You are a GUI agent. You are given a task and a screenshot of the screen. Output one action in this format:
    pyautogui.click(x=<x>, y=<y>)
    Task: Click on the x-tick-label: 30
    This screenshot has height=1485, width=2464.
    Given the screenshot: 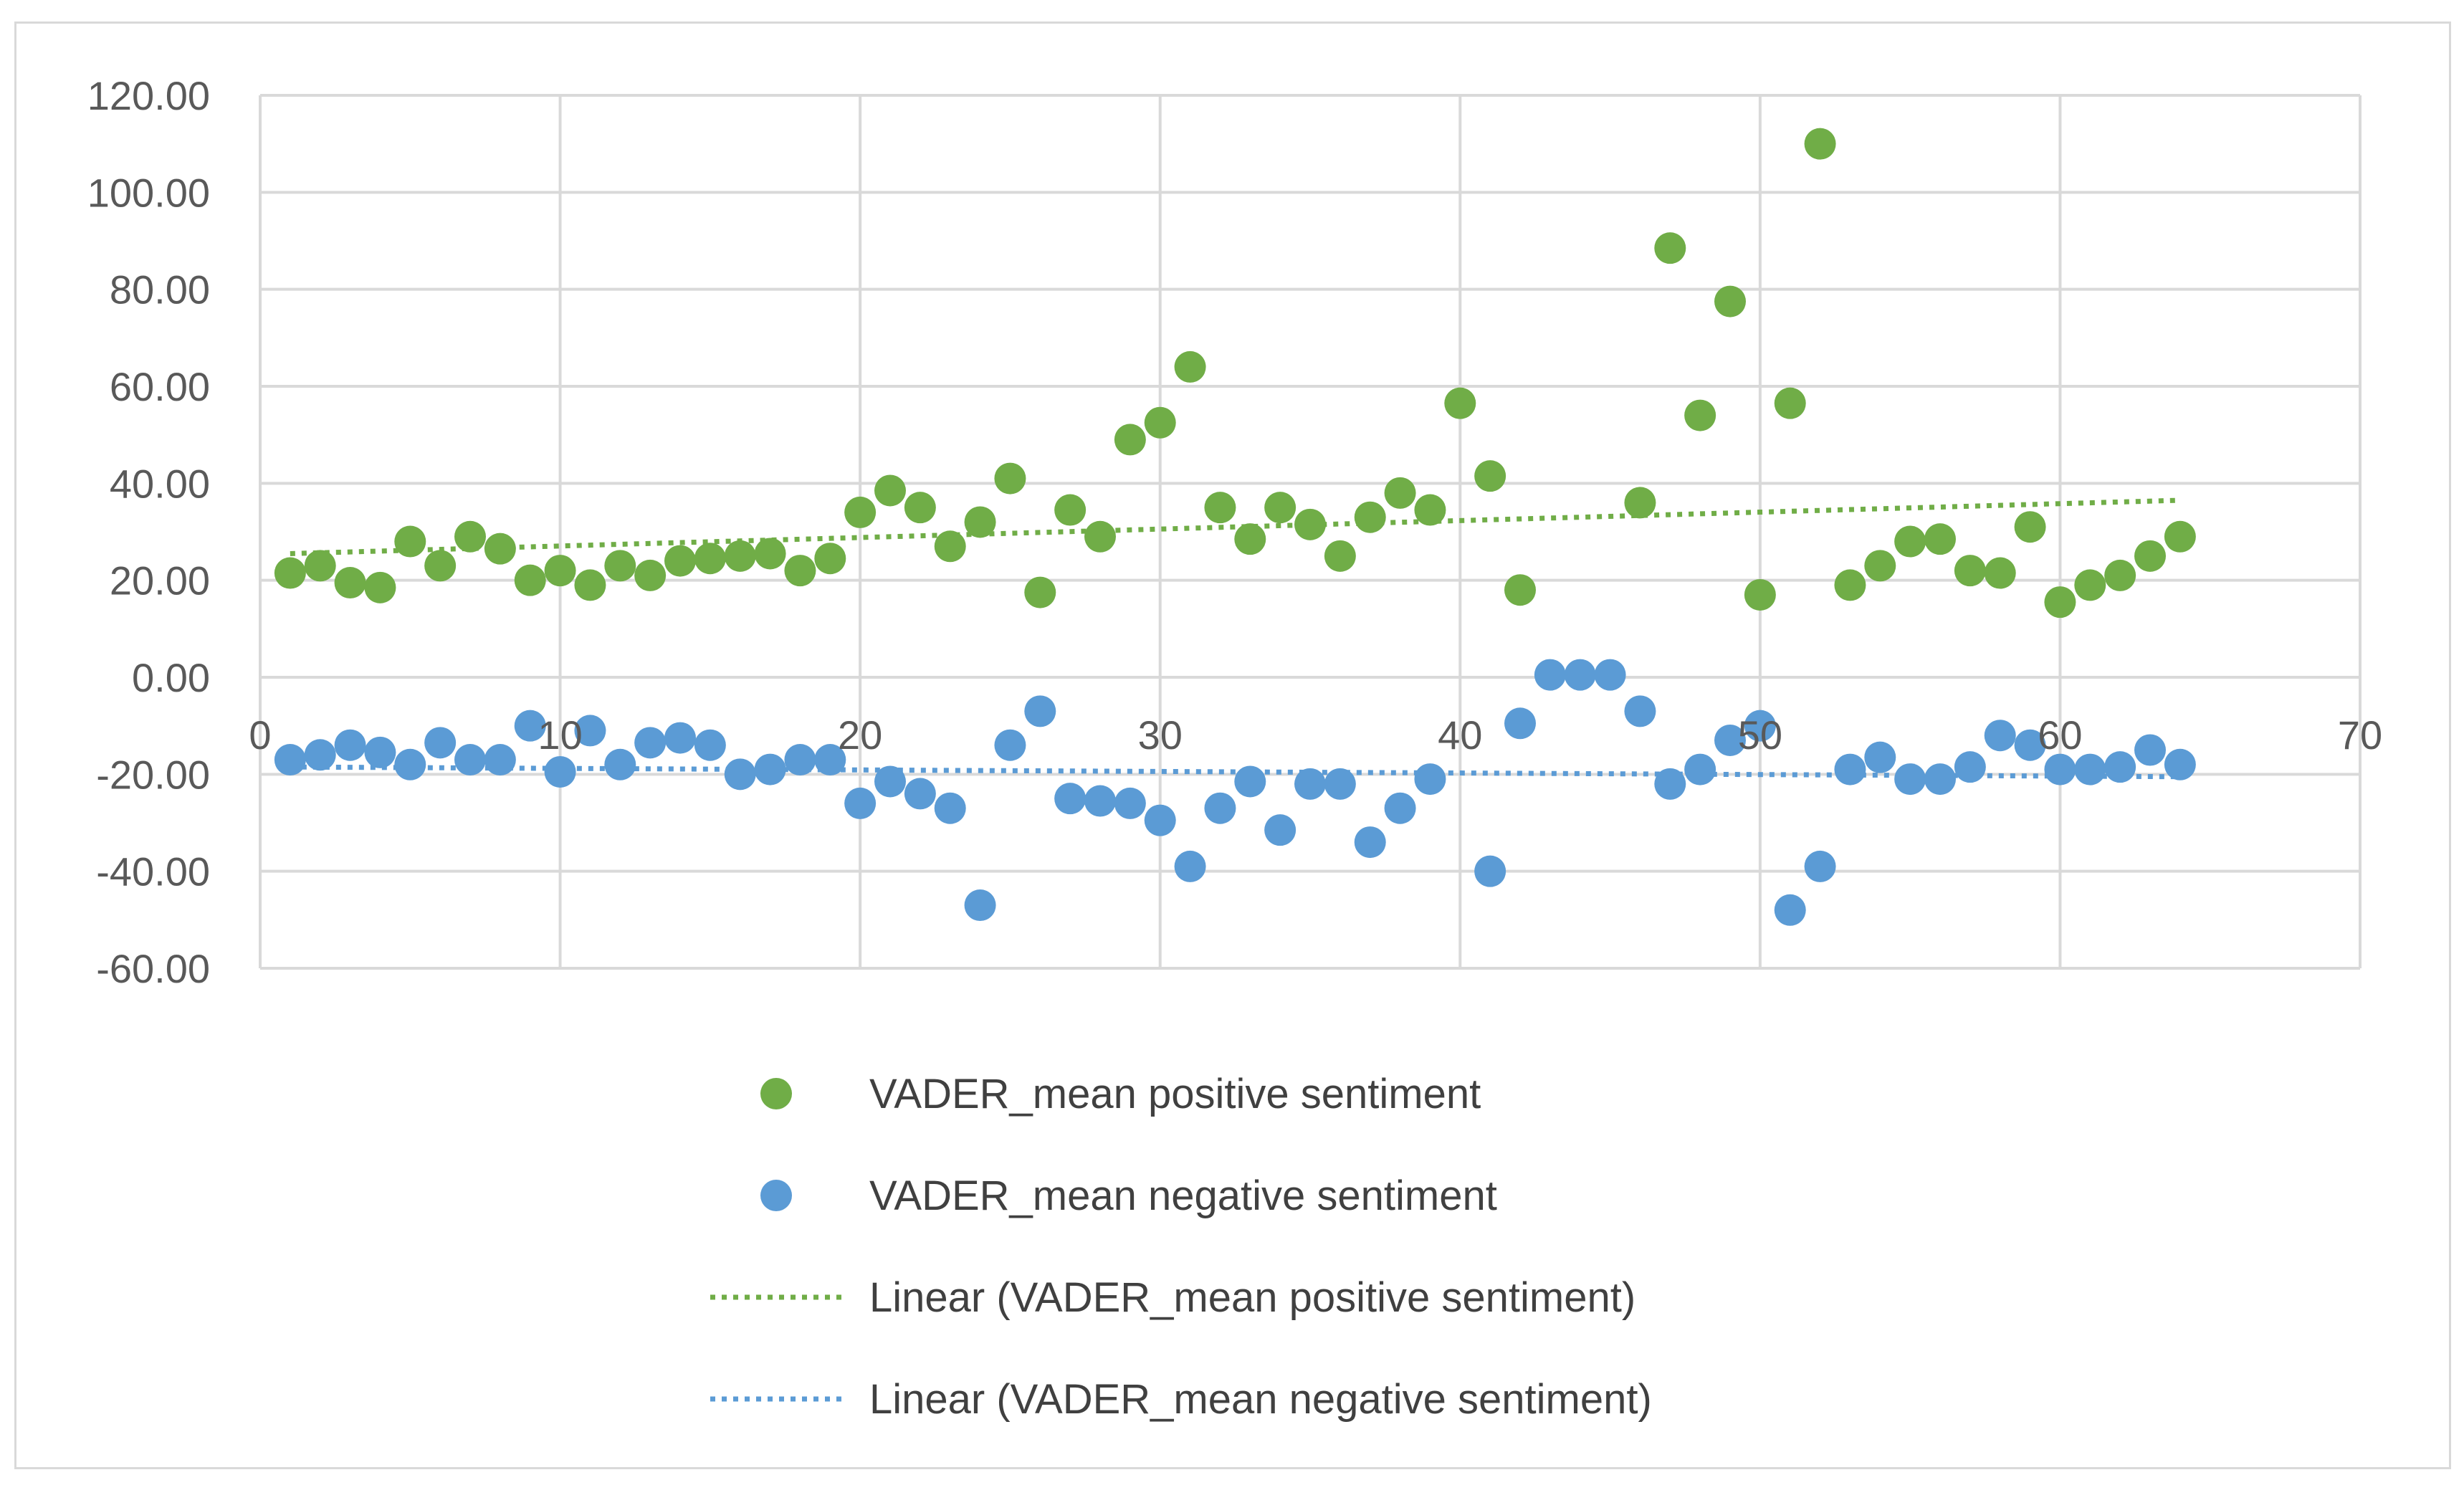 What is the action you would take?
    pyautogui.click(x=1160, y=735)
    